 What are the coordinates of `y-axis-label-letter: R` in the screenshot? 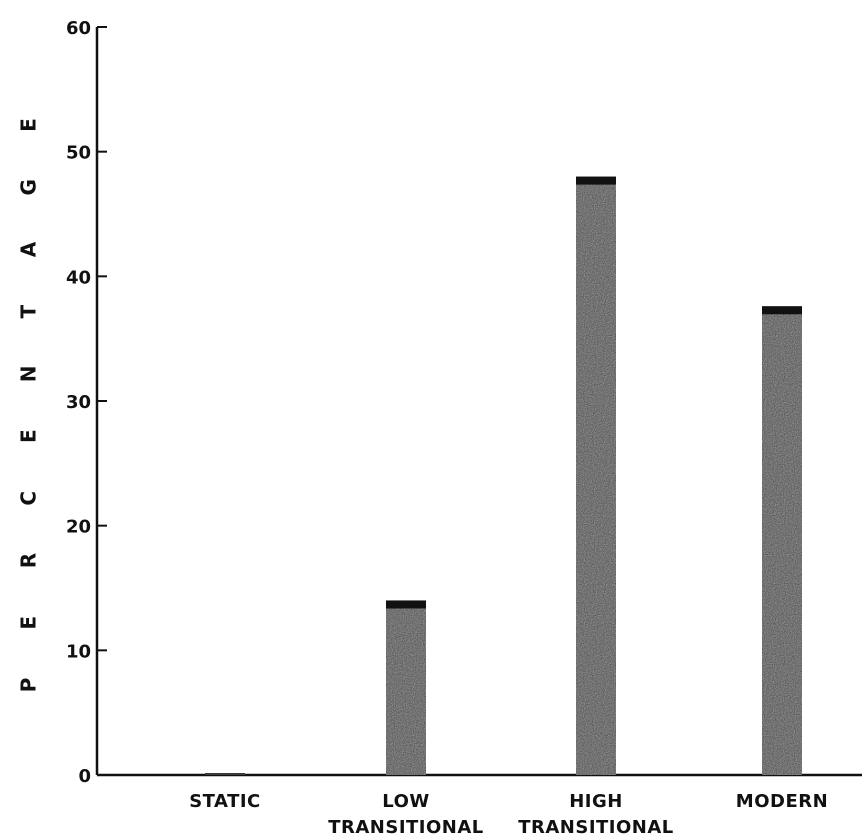 It's located at (29, 560).